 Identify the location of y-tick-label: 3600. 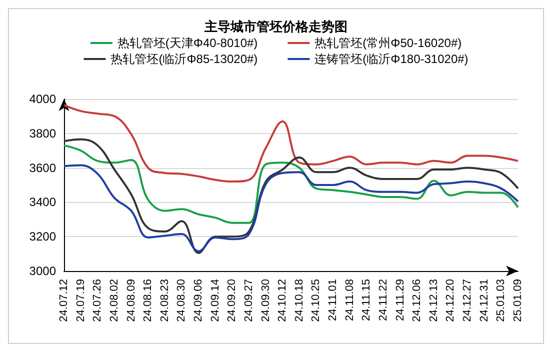
(42, 167).